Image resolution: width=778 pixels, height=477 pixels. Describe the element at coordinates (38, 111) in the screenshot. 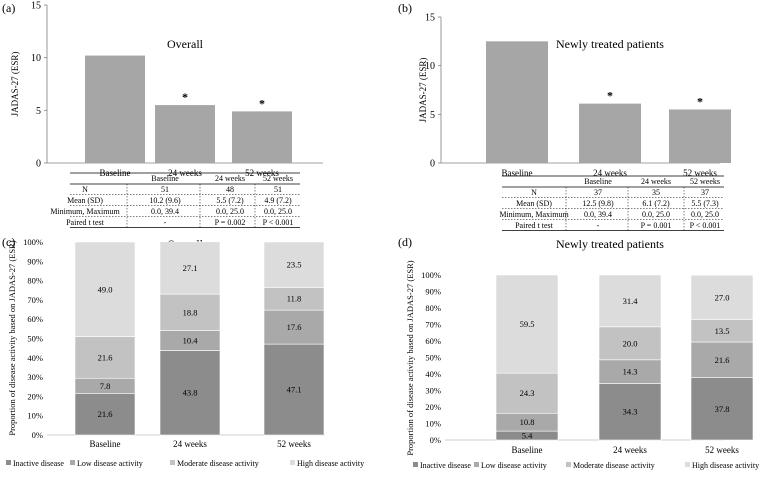

I see `y-tick-label: 5` at that location.